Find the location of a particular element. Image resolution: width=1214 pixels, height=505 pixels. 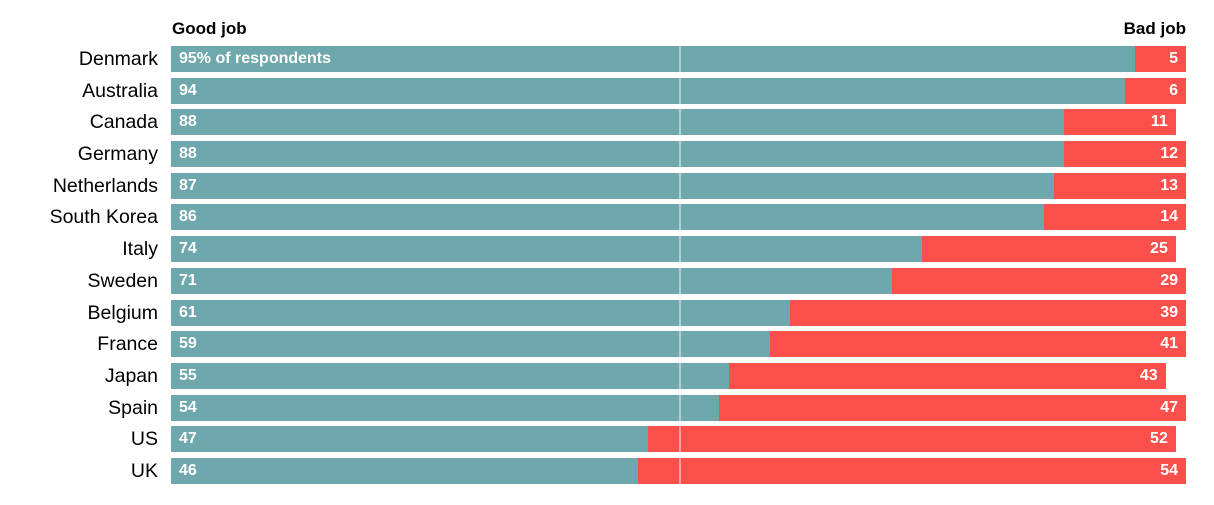

bar-track: 88 11 is located at coordinates (678, 122).